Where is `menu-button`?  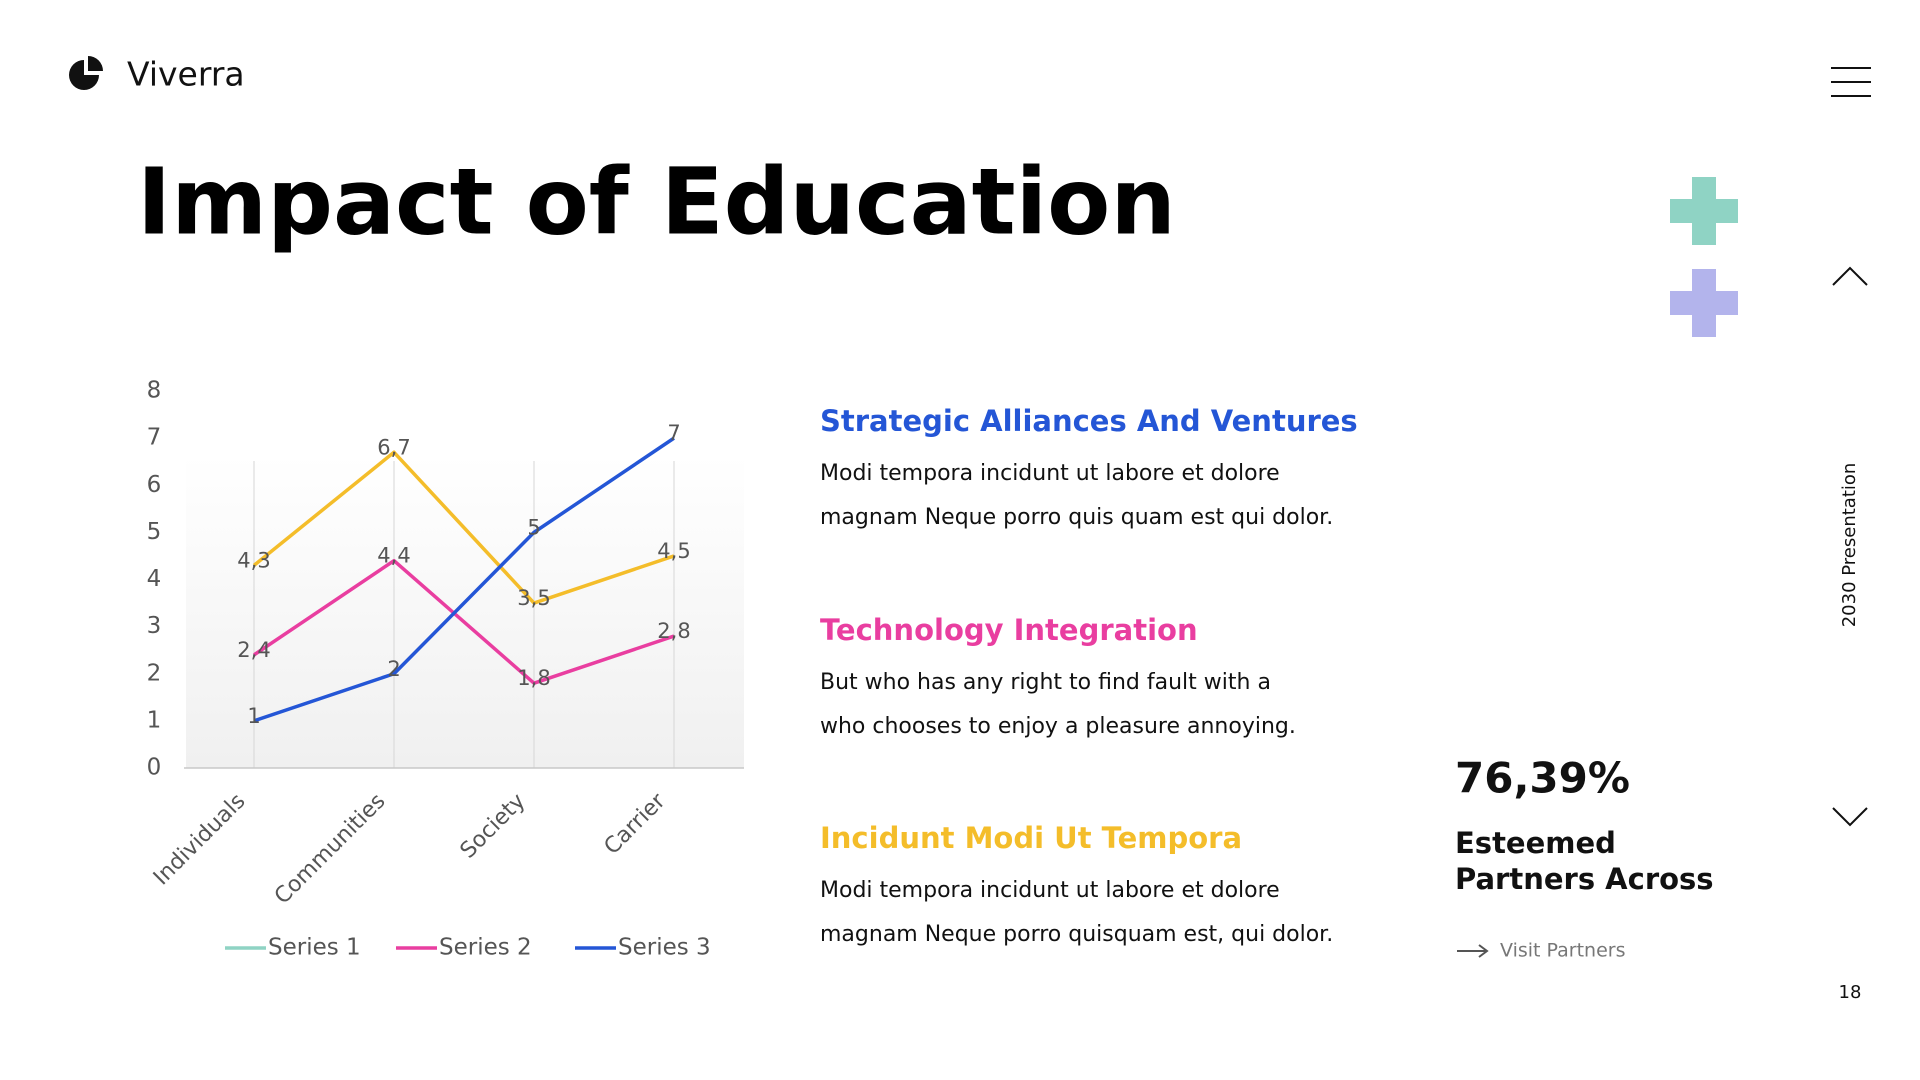 menu-button is located at coordinates (1851, 82).